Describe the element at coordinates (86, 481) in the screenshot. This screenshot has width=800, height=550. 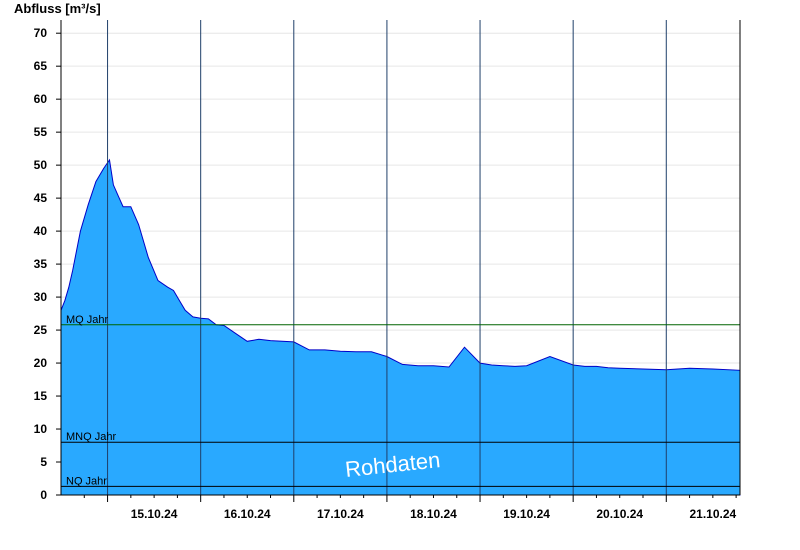
I see `reference-line-label: NQ Jahr` at that location.